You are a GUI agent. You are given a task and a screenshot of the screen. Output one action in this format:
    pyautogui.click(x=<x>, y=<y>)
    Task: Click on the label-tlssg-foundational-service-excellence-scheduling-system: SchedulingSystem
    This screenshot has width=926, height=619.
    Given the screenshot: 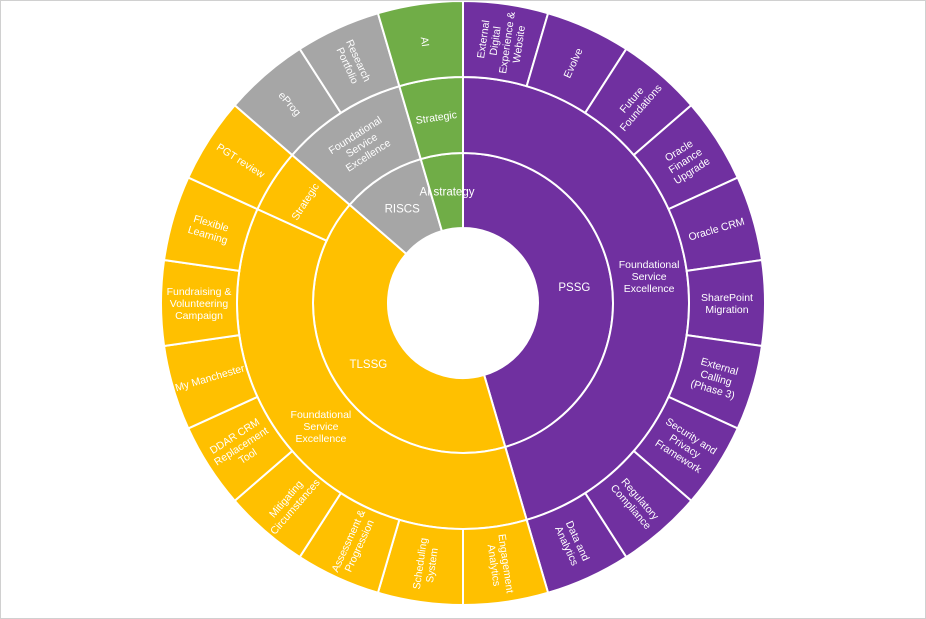 What is the action you would take?
    pyautogui.click(x=426, y=564)
    